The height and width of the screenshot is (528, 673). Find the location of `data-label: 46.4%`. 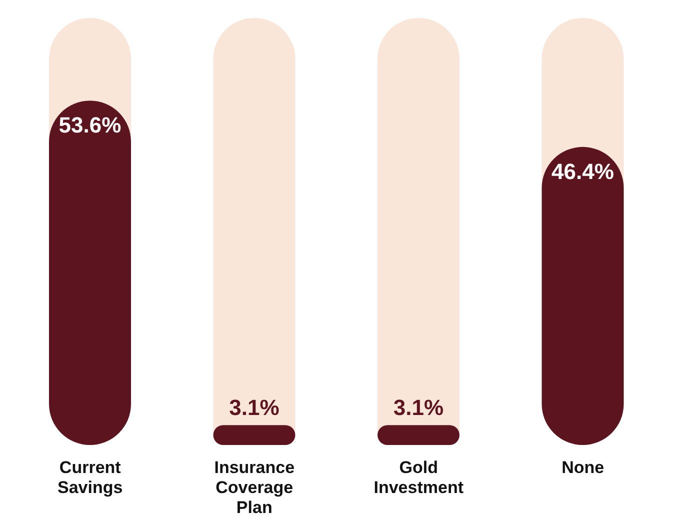

data-label: 46.4% is located at coordinates (583, 171).